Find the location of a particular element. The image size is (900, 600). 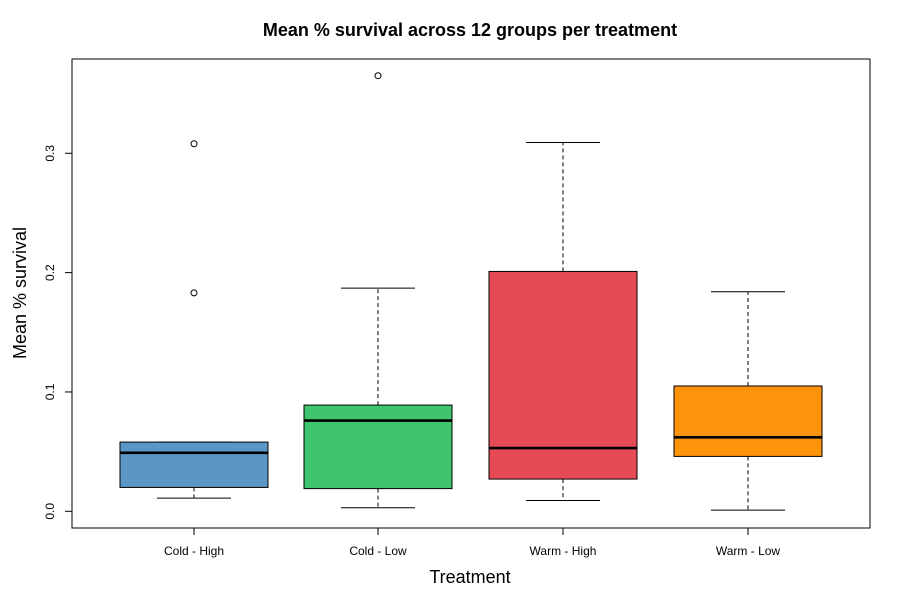

y-tick-label: 0.2 is located at coordinates (50, 272).